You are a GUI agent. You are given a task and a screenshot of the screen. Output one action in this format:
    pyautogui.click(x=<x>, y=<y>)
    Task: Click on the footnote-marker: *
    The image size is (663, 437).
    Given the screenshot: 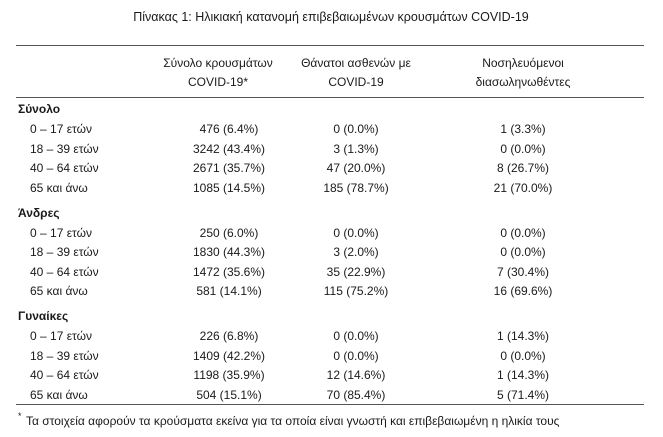 What is the action you would take?
    pyautogui.click(x=20, y=416)
    